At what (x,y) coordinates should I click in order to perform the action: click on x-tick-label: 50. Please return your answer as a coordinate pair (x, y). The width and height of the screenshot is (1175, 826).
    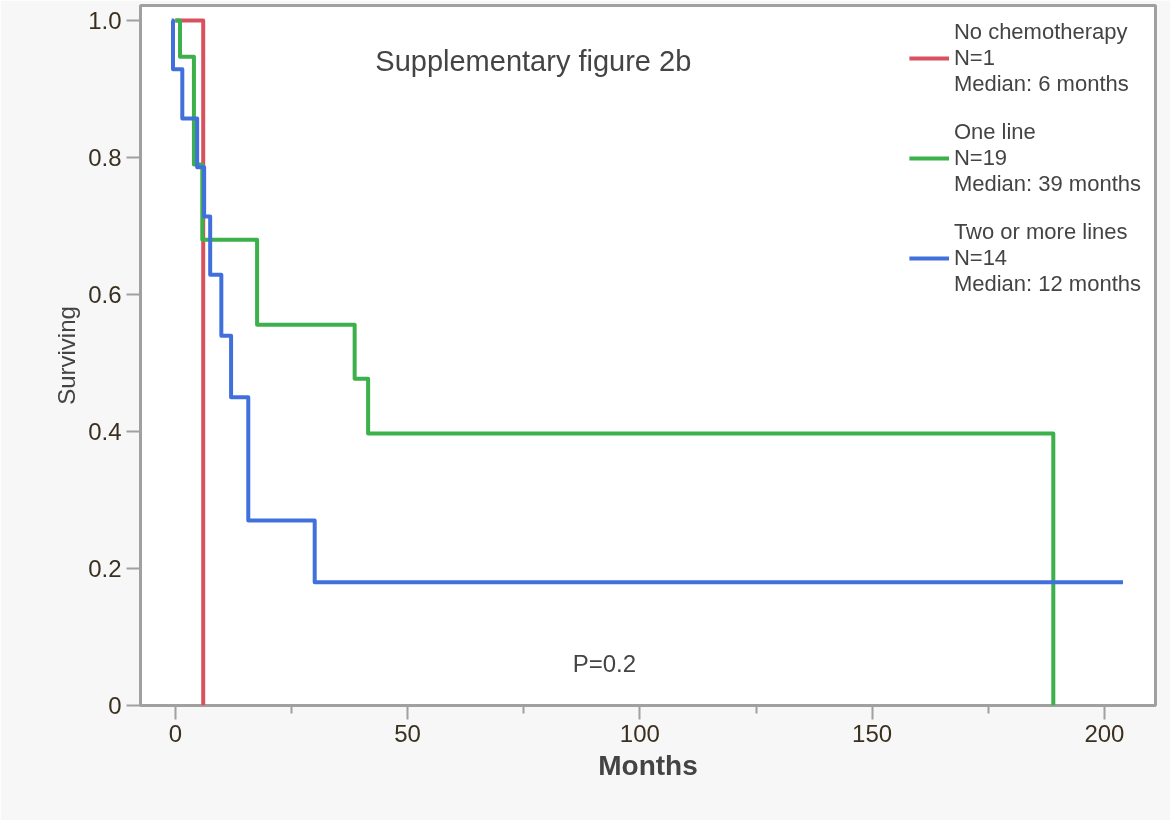
    Looking at the image, I should click on (407, 733).